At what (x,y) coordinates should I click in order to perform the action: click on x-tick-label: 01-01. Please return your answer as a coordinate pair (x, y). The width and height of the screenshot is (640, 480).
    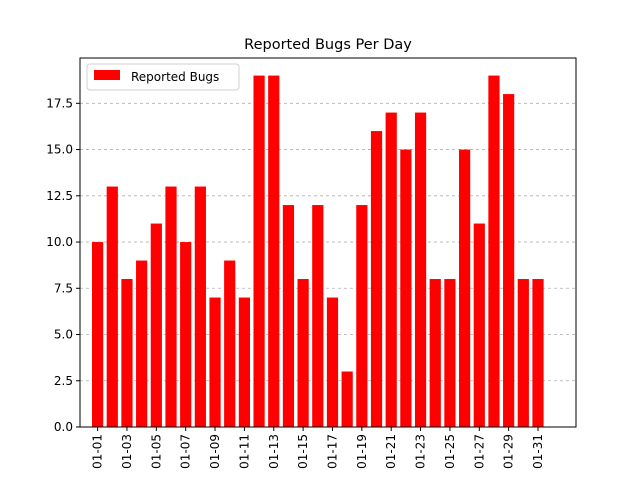
    Looking at the image, I should click on (98, 451).